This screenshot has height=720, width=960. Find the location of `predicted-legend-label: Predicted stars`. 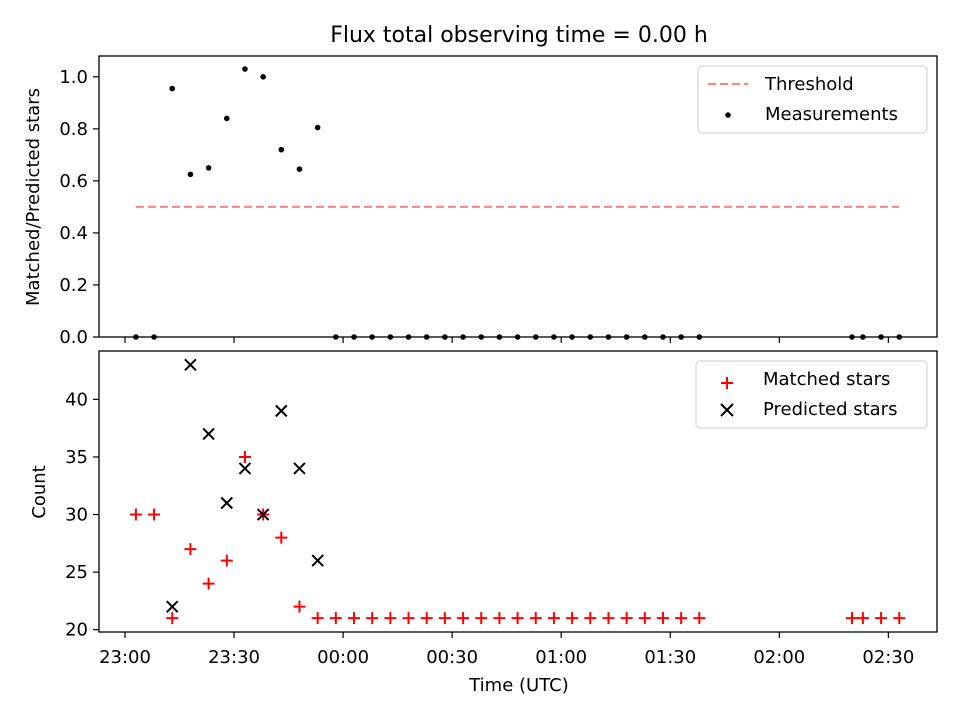

predicted-legend-label: Predicted stars is located at coordinates (830, 409).